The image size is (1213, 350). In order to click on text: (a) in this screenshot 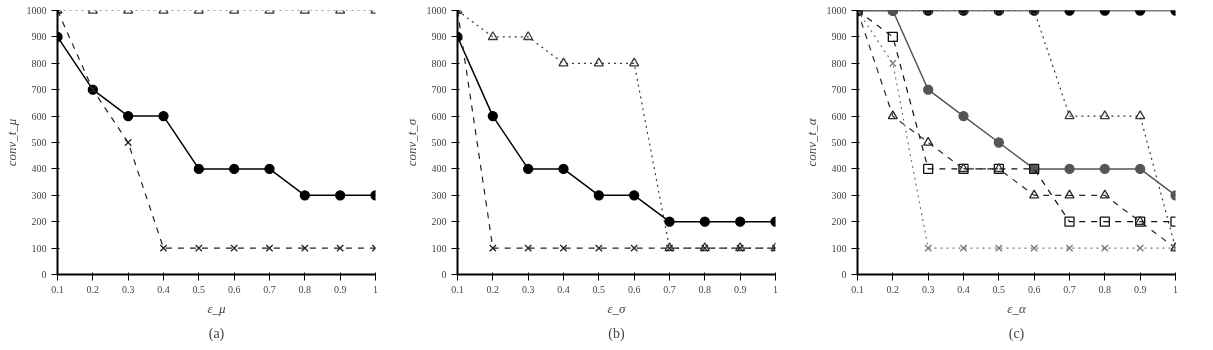, I will do `click(216, 333)`.